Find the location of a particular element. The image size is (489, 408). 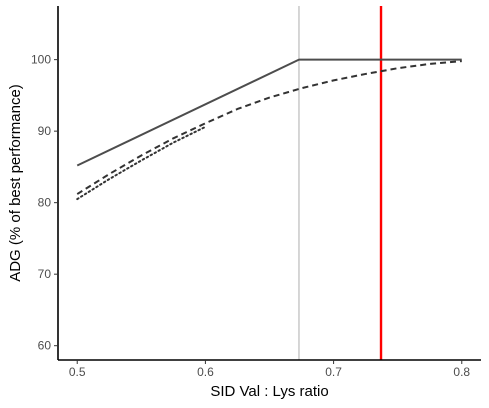

y-tick-label: 100 is located at coordinates (41, 60).